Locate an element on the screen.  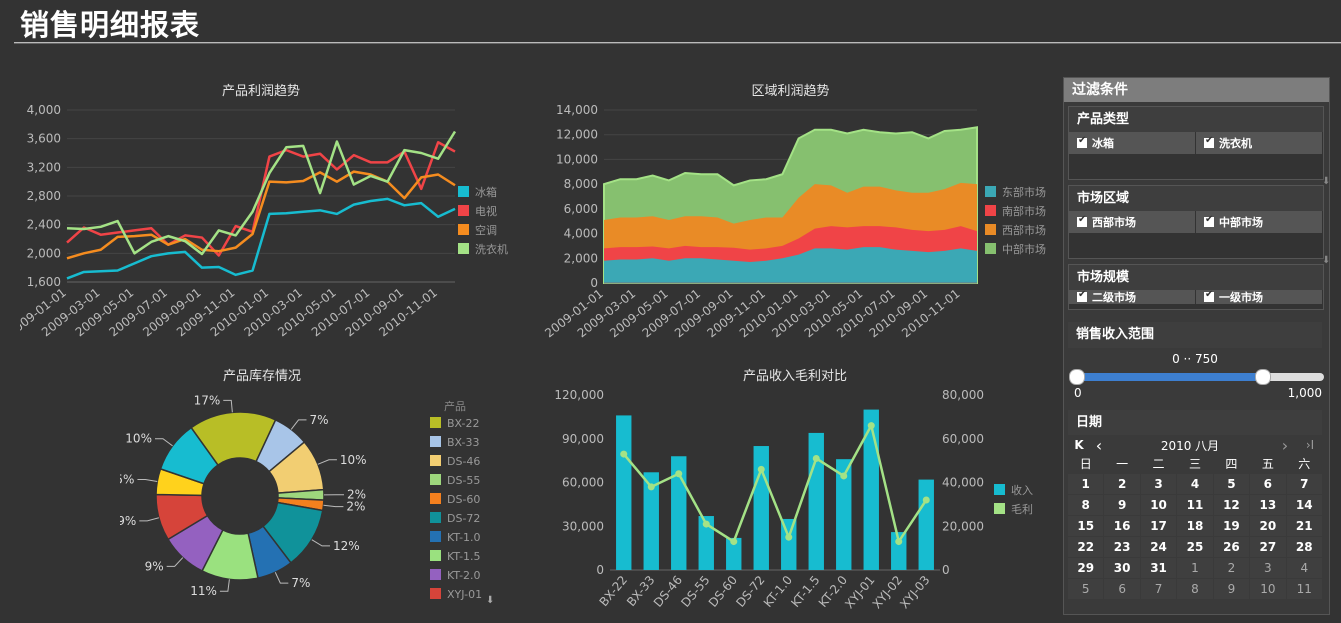
calendar-day: 28 is located at coordinates (1304, 547).